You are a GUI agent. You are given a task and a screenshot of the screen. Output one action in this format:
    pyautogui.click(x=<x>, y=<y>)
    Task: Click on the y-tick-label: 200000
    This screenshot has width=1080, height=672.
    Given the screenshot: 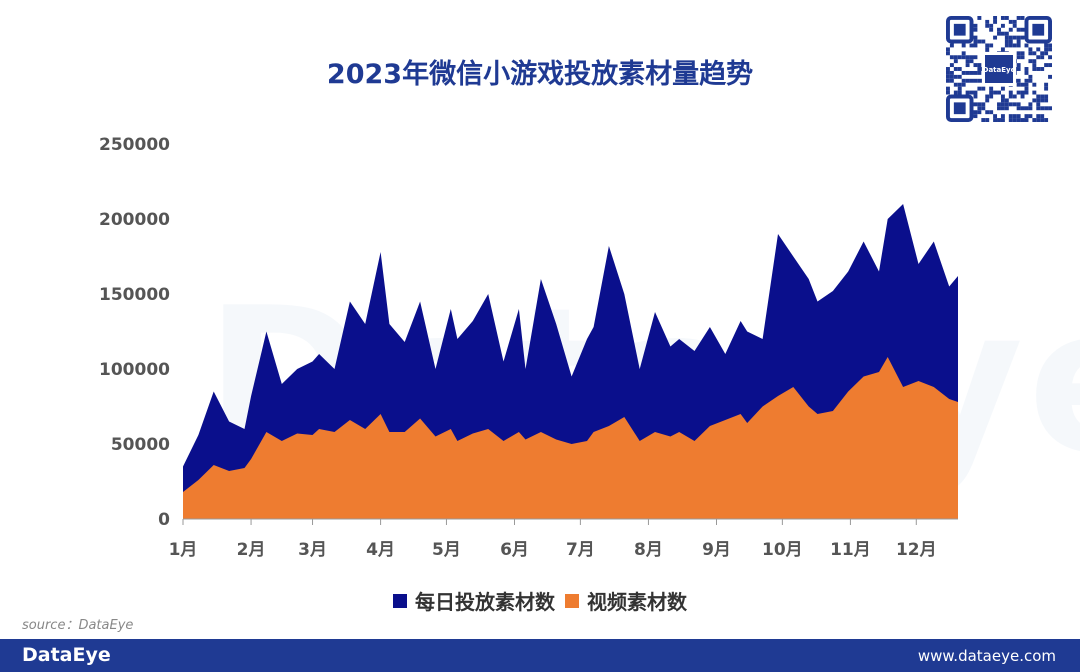 What is the action you would take?
    pyautogui.click(x=134, y=220)
    